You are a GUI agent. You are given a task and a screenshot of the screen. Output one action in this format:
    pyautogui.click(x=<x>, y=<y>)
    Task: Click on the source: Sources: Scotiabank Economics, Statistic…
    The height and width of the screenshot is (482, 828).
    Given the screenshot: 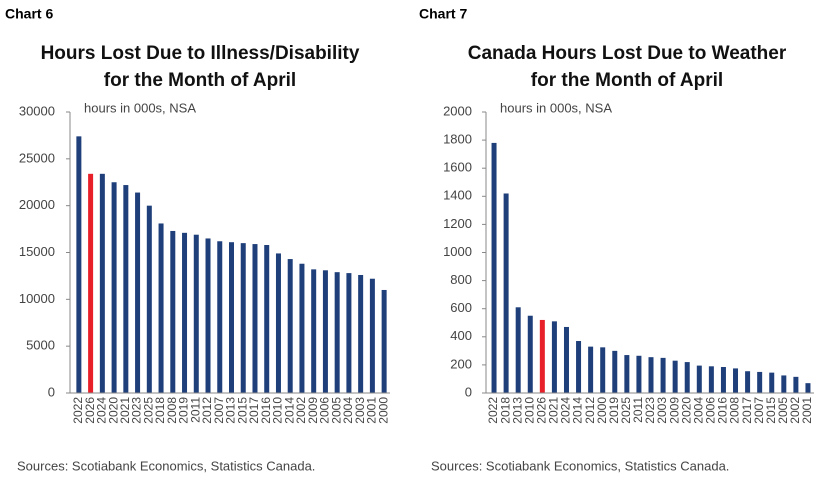 What is the action you would take?
    pyautogui.click(x=580, y=465)
    